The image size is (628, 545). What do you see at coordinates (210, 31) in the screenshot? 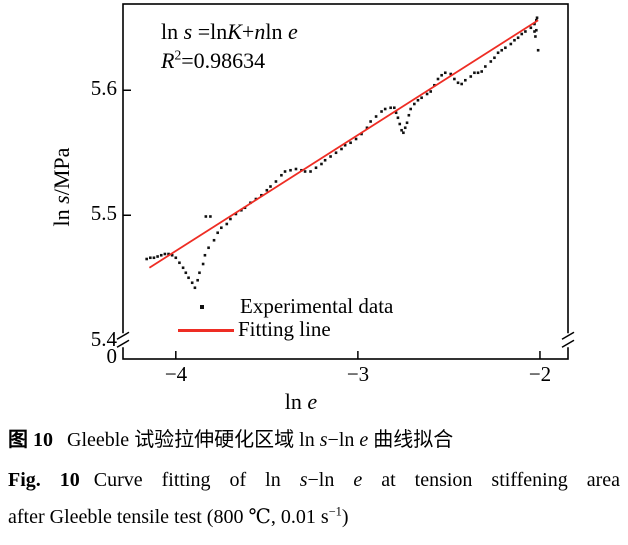
I see `eq-mid: =ln` at bounding box center [210, 31].